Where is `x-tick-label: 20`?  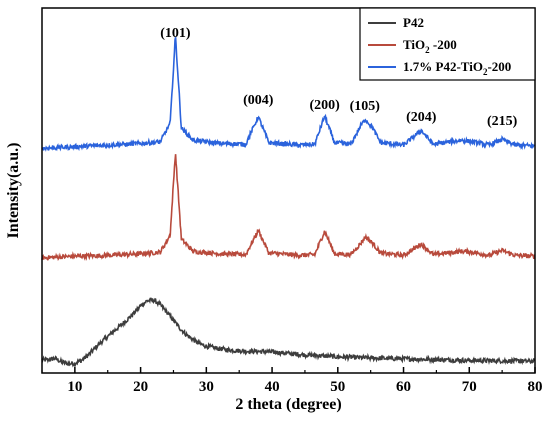 x-tick-label: 20 is located at coordinates (140, 387).